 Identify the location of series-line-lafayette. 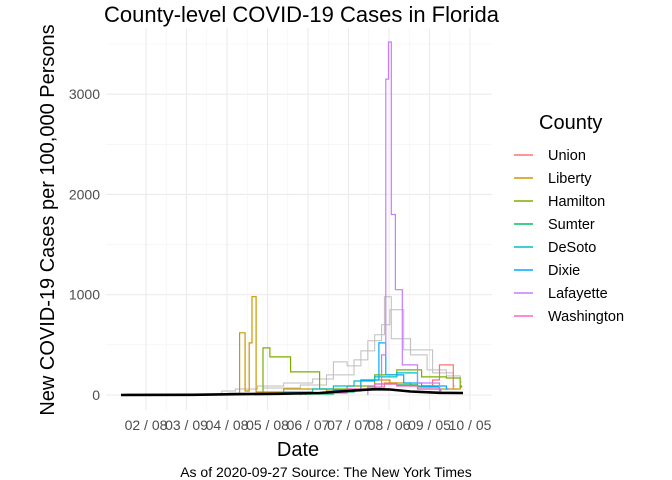
(404, 218).